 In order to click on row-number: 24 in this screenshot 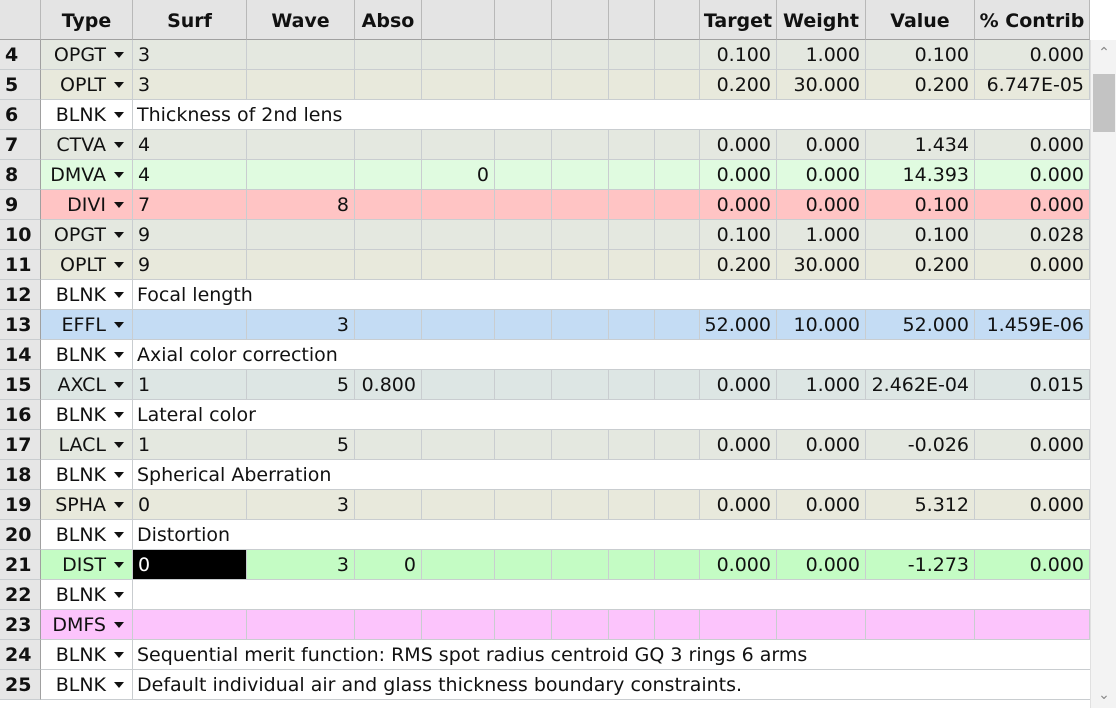, I will do `click(20, 655)`.